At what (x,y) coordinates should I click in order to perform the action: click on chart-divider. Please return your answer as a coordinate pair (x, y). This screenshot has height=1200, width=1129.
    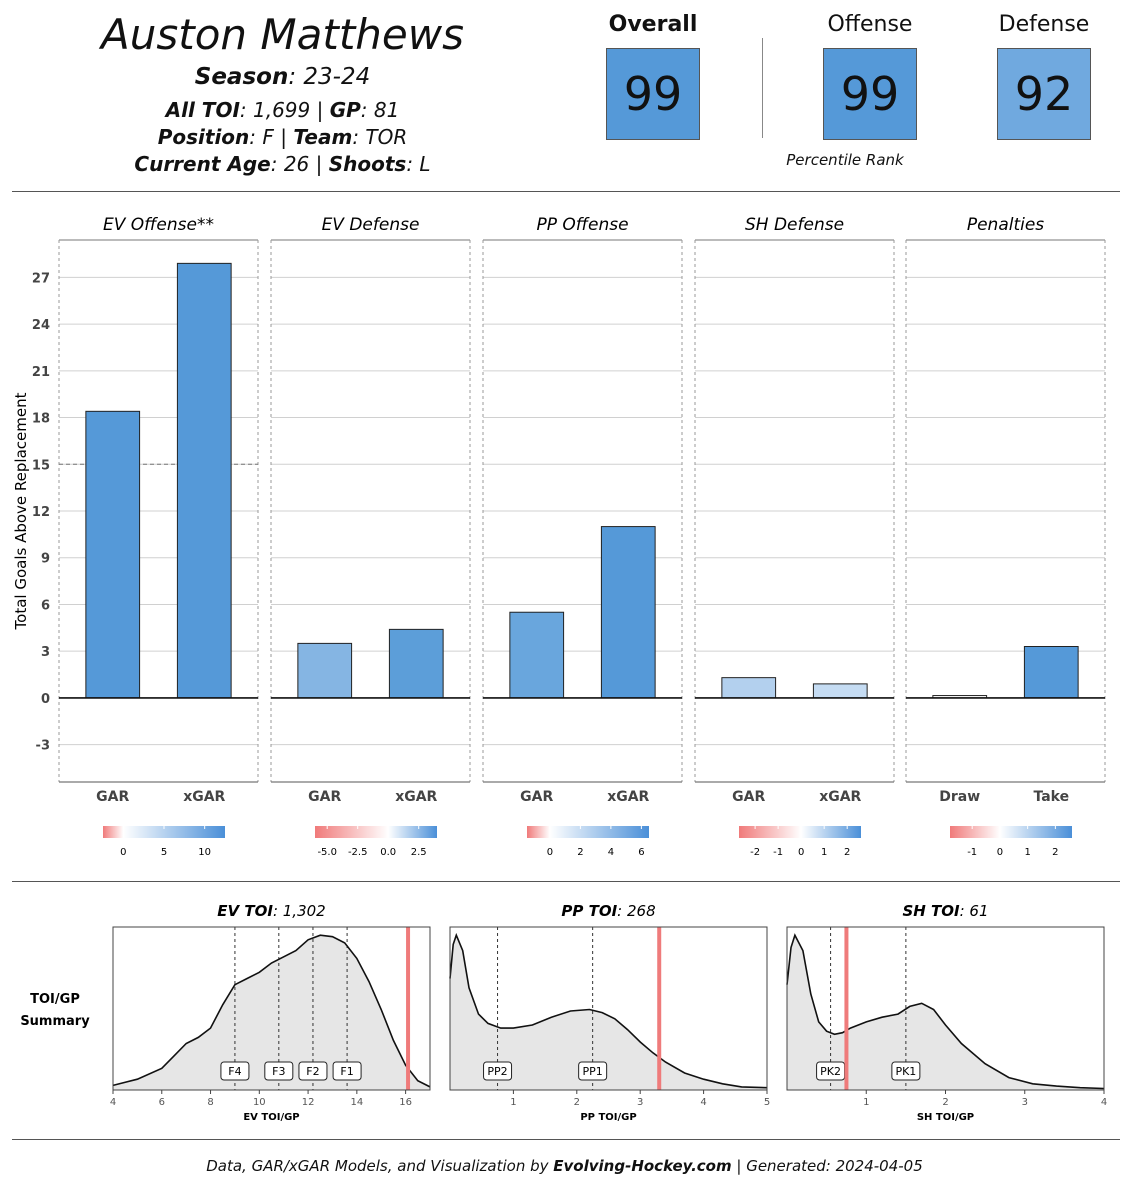
    Looking at the image, I should click on (566, 881).